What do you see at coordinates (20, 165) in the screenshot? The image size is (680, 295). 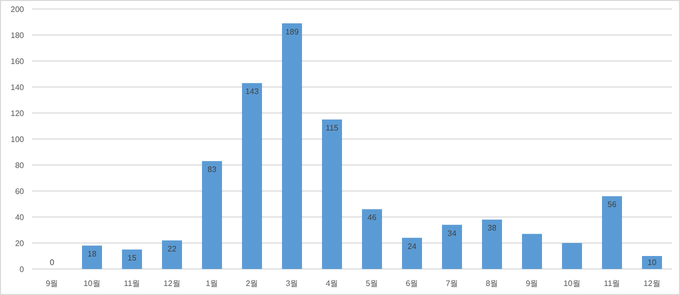 I see `y-tick-label: 80` at bounding box center [20, 165].